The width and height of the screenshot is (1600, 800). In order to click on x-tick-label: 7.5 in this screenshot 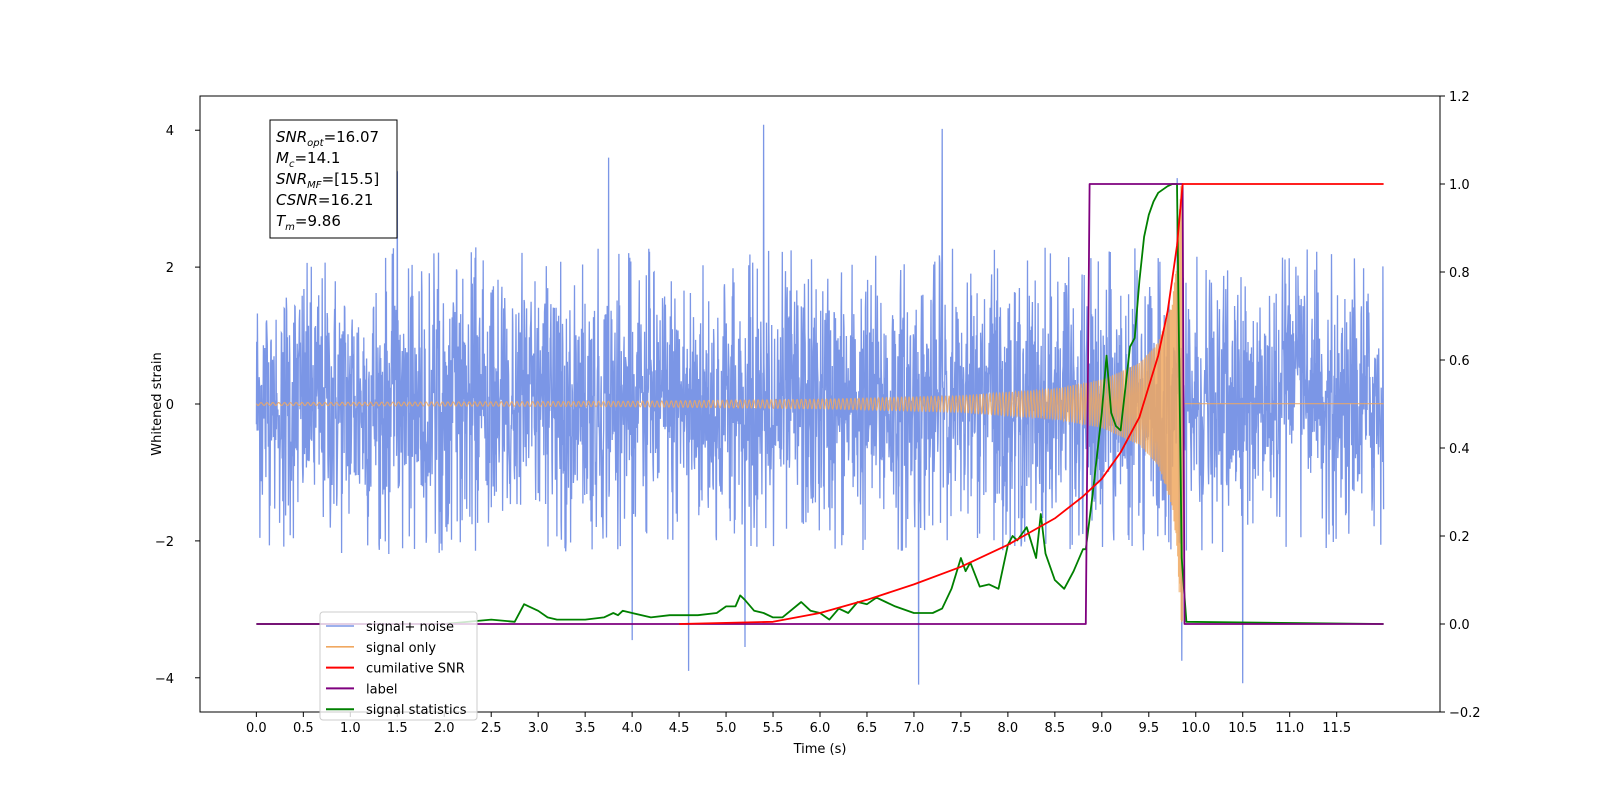, I will do `click(961, 728)`.